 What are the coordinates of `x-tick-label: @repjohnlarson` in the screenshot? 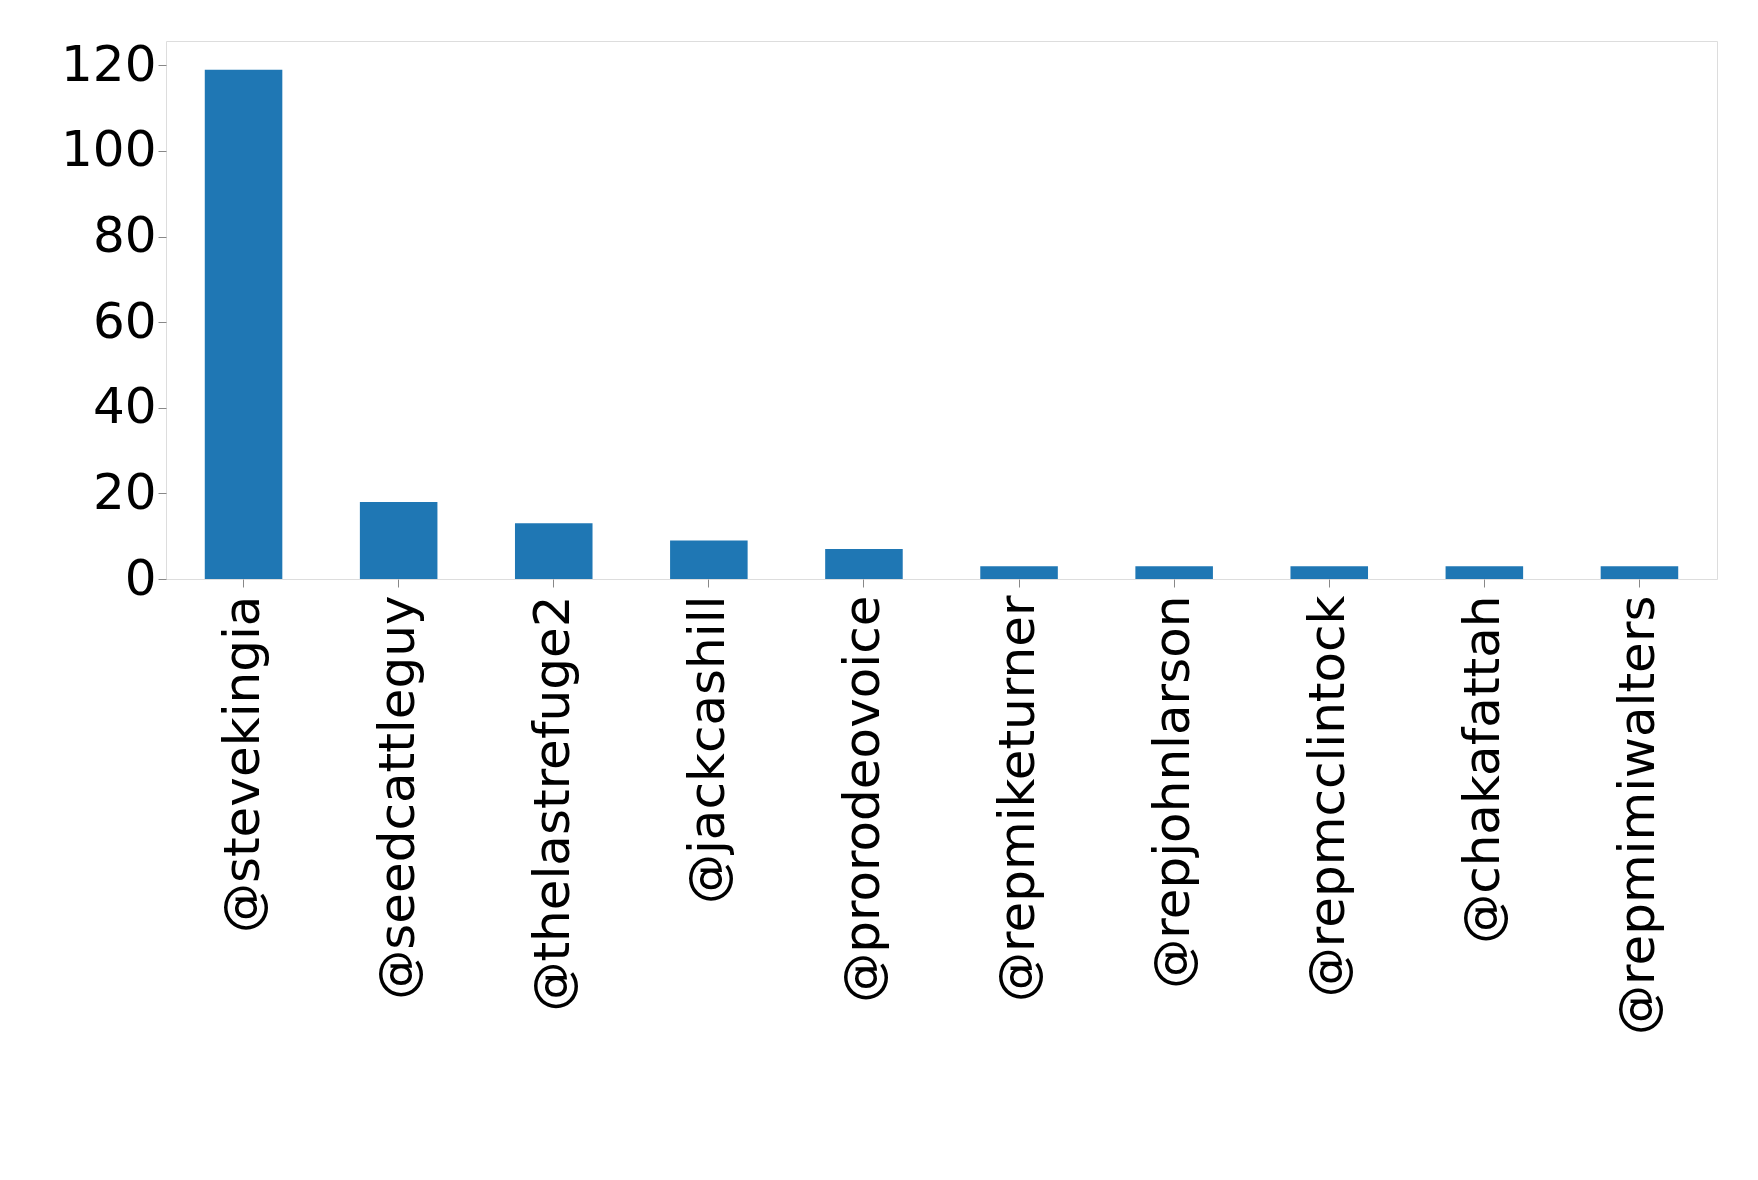 It's located at (1172, 792).